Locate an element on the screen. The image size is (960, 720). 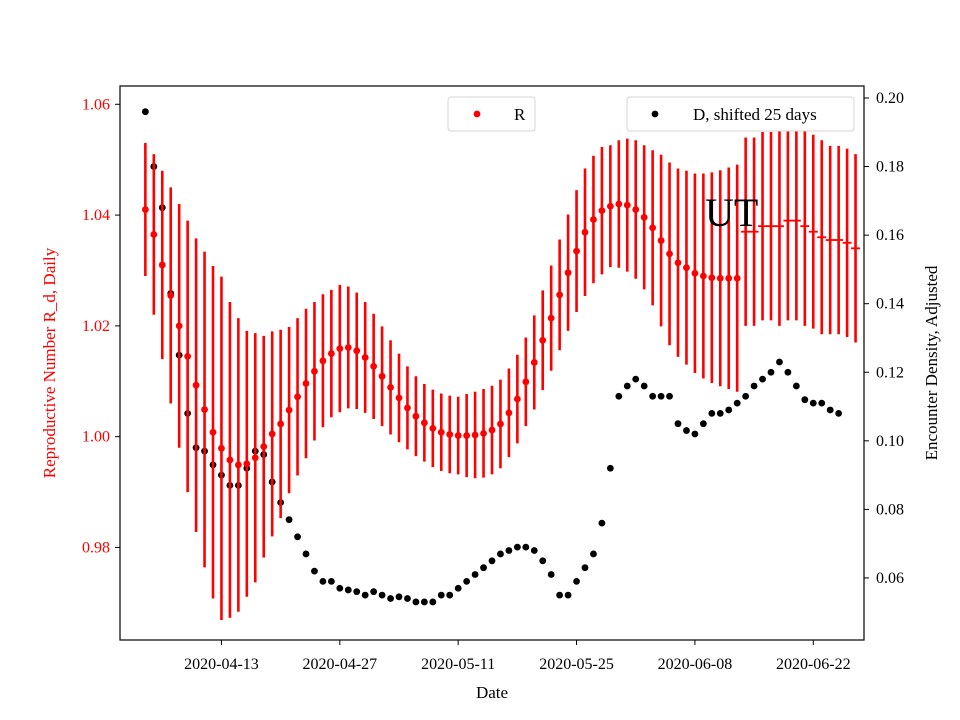
y-right-tick-label: 0.16 is located at coordinates (890, 235).